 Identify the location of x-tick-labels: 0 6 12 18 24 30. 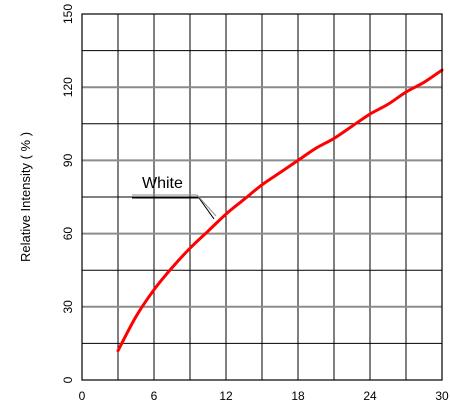
(264, 396).